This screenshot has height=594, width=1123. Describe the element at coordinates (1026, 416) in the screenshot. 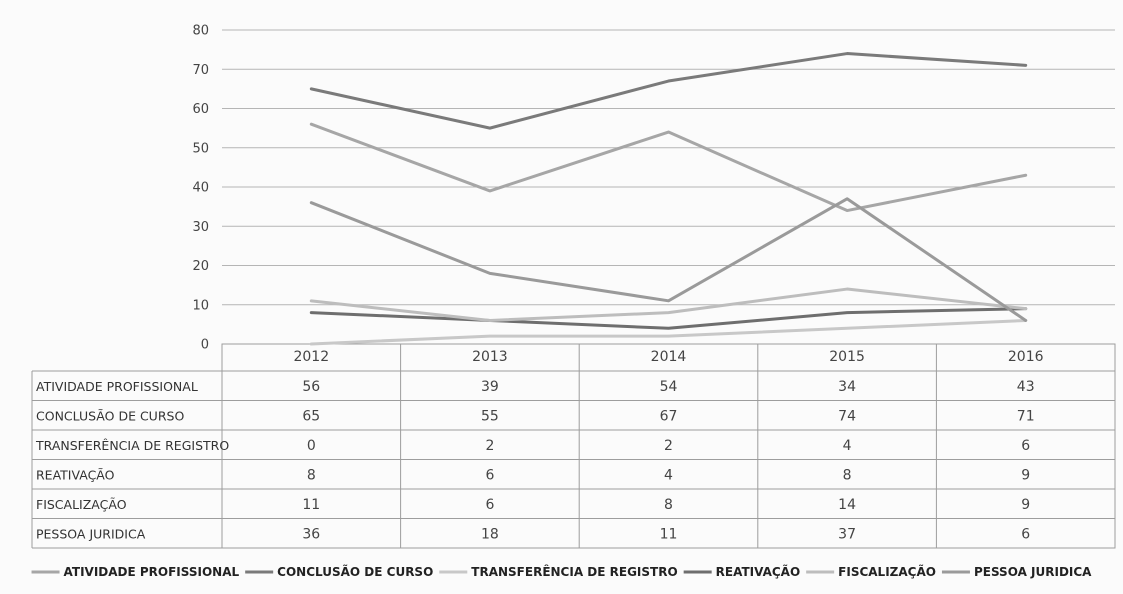

I see `table-cell-value: 71` at that location.